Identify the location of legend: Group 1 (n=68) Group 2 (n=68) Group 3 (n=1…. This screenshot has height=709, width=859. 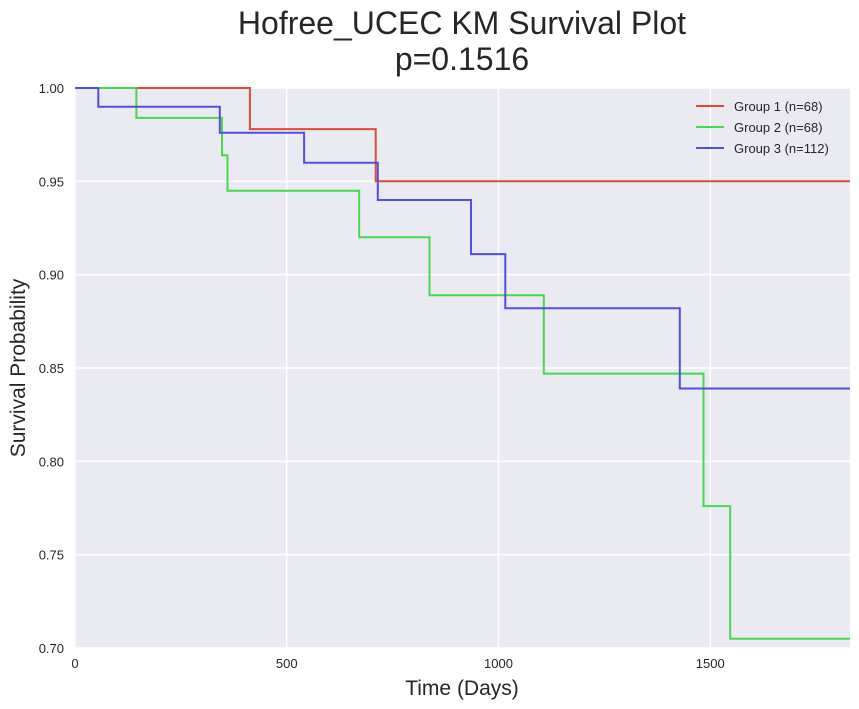
(762, 127).